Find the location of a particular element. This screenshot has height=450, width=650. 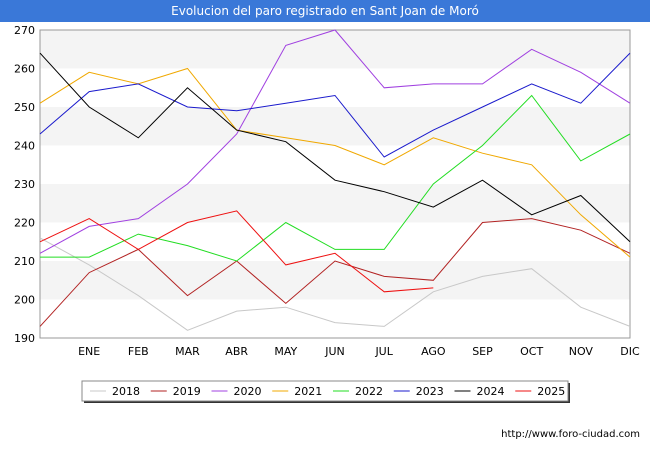

legend-label: 2018 is located at coordinates (126, 391).